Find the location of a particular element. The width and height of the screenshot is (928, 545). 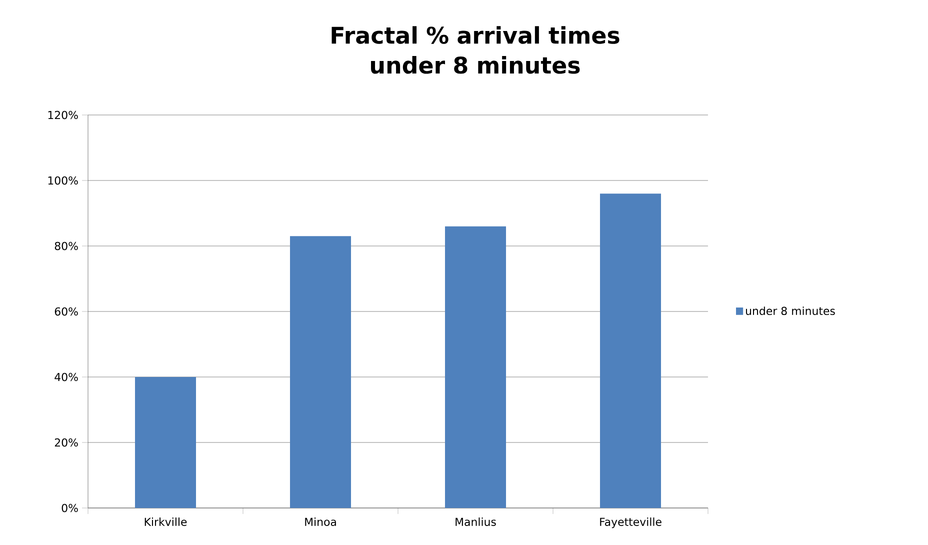

y-tick-label: 100% is located at coordinates (63, 180).